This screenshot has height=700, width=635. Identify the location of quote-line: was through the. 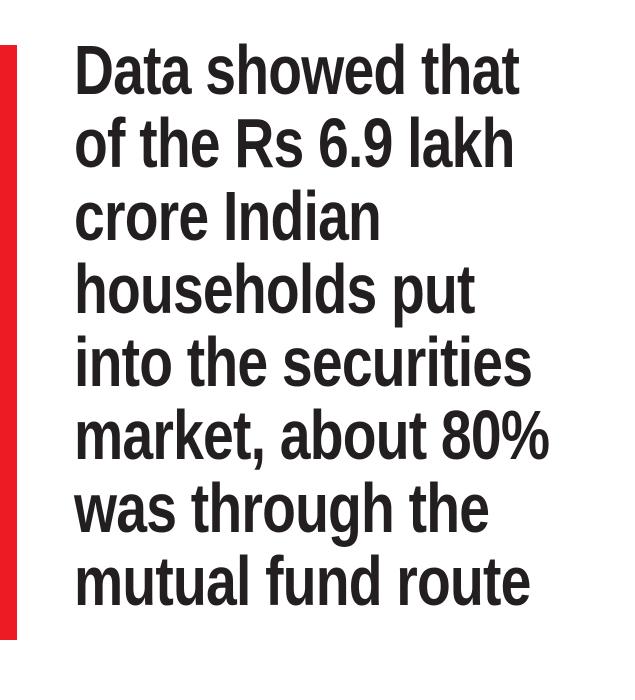
(282, 508).